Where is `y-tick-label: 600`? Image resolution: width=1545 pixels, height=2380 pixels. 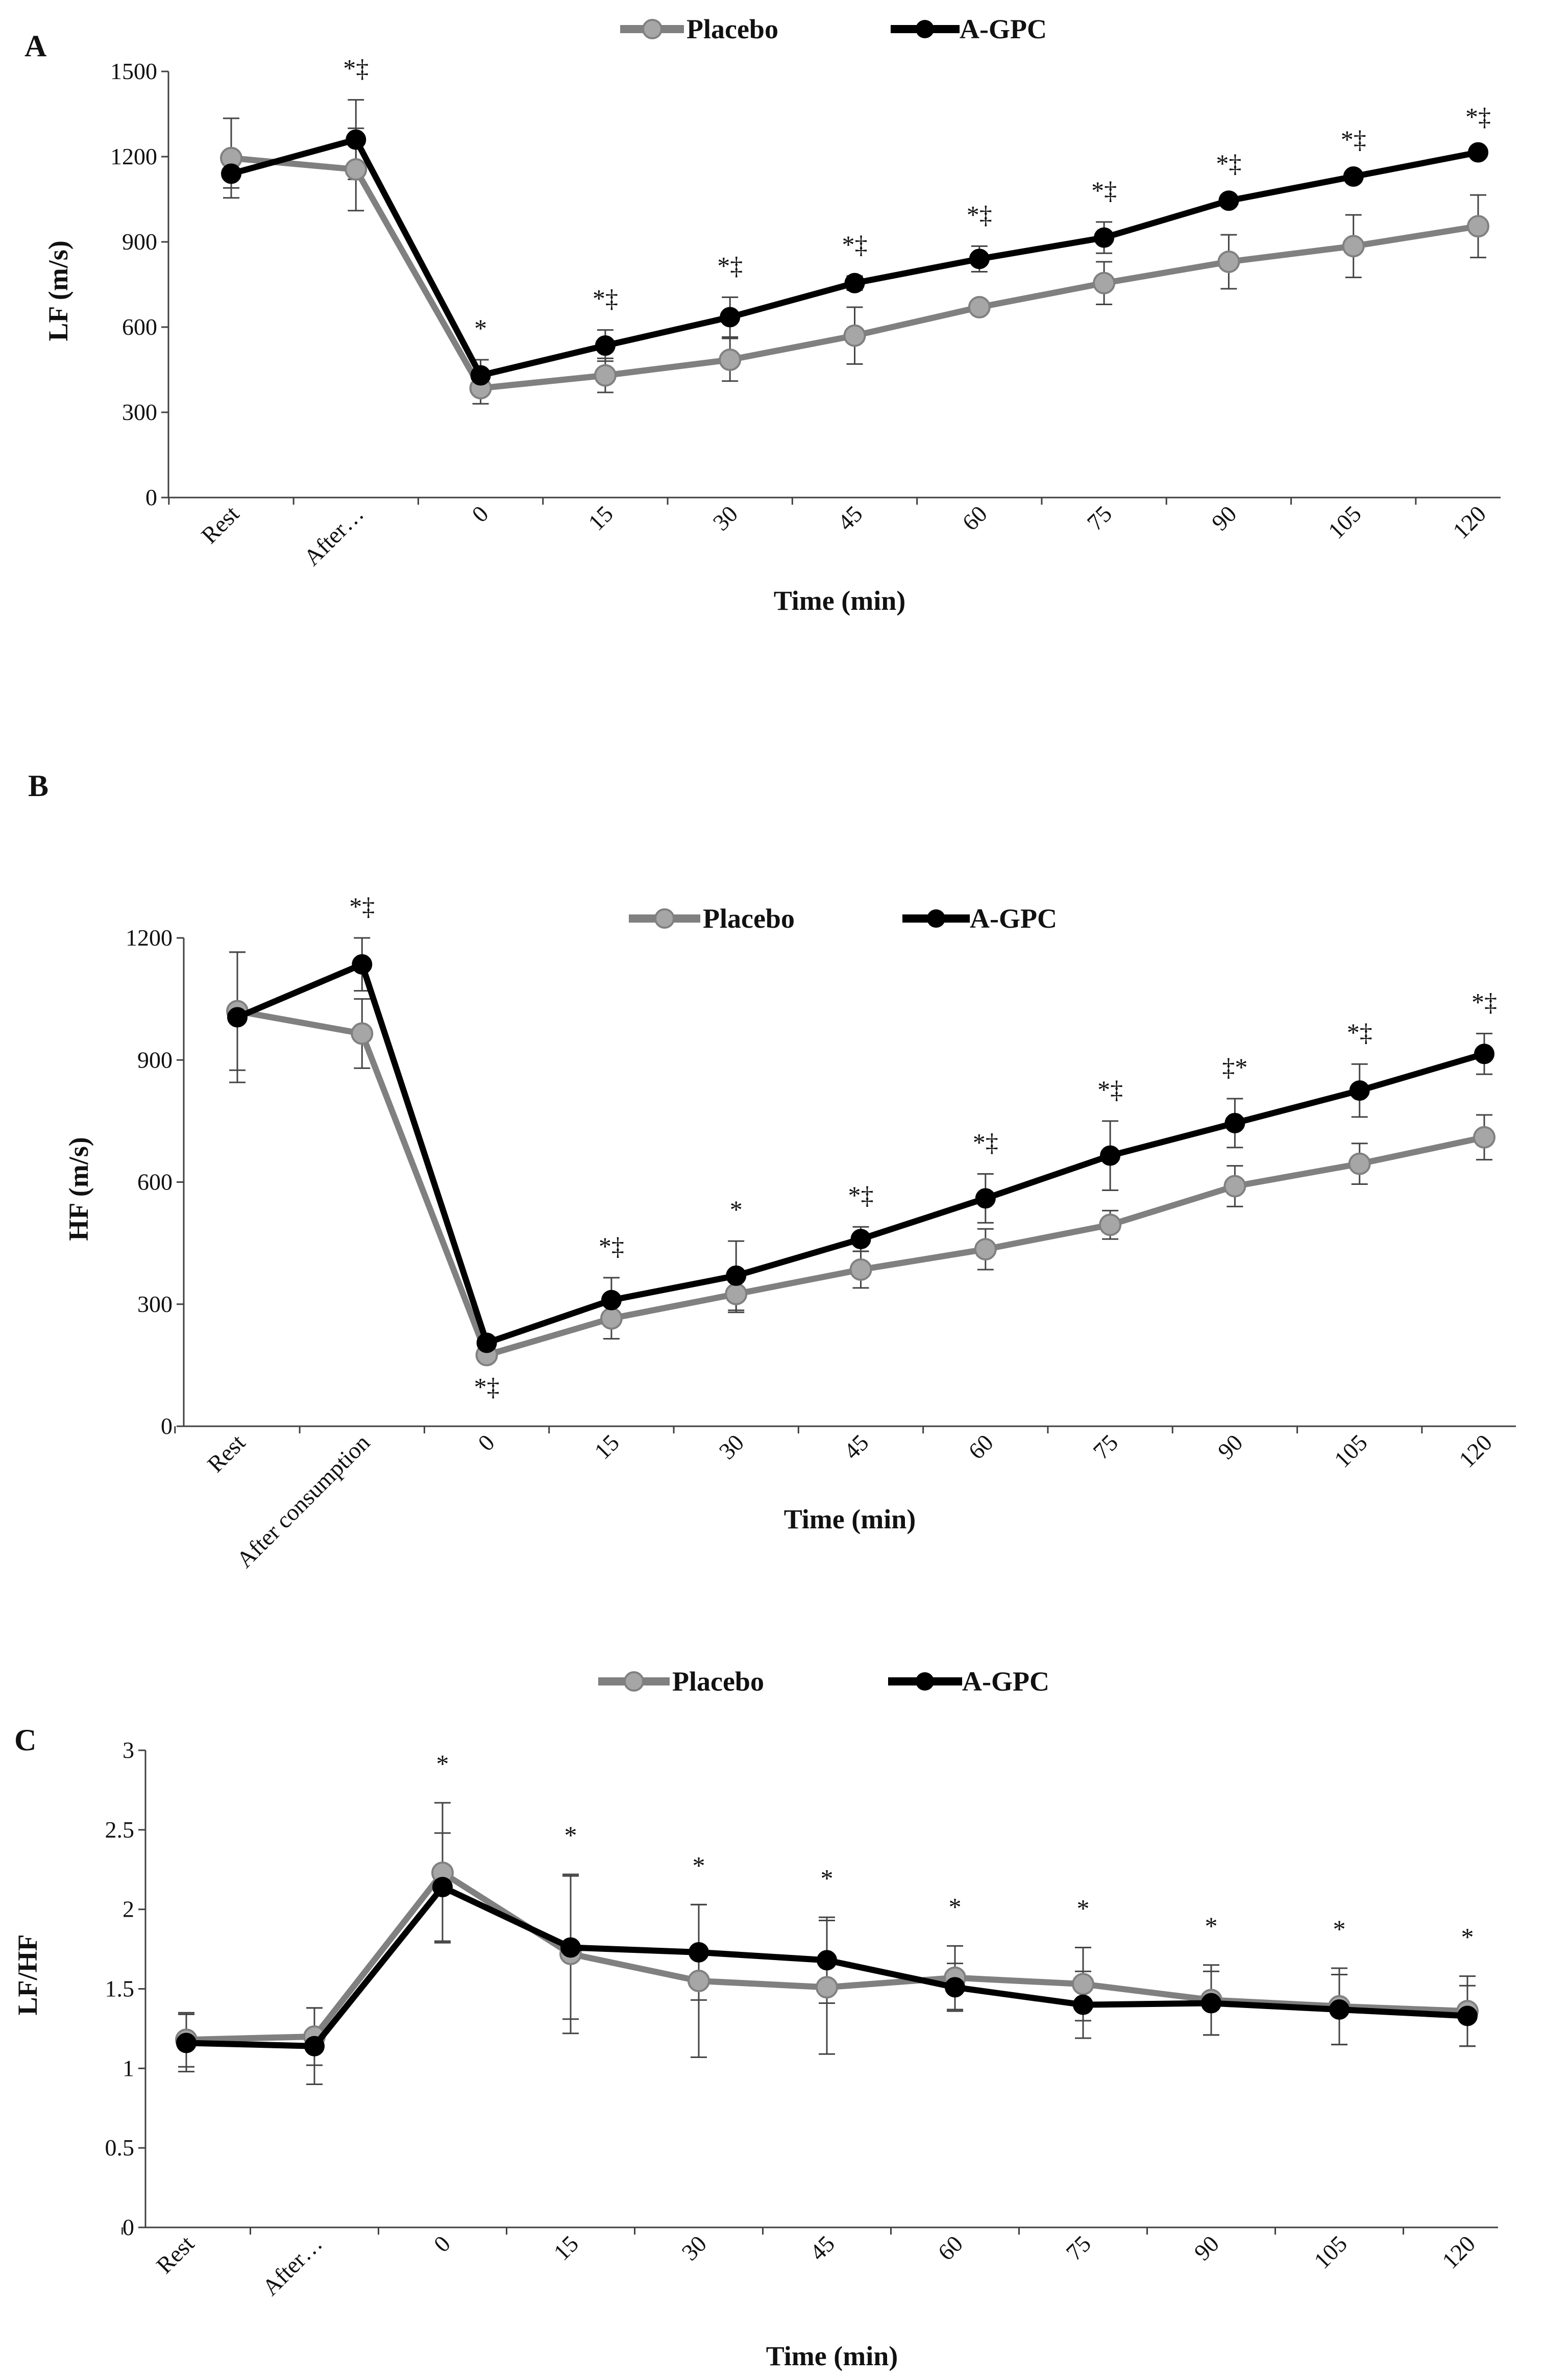 y-tick-label: 600 is located at coordinates (155, 1182).